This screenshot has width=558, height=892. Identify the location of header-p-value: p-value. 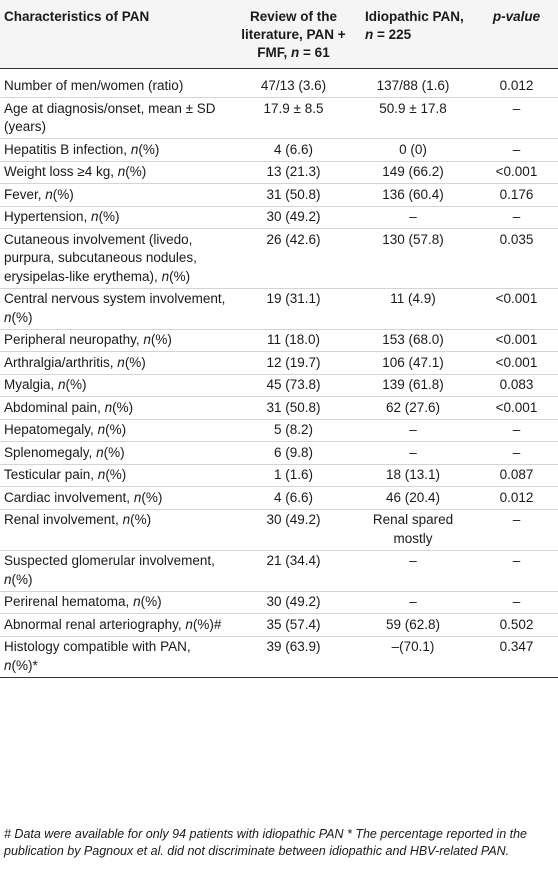
(516, 34).